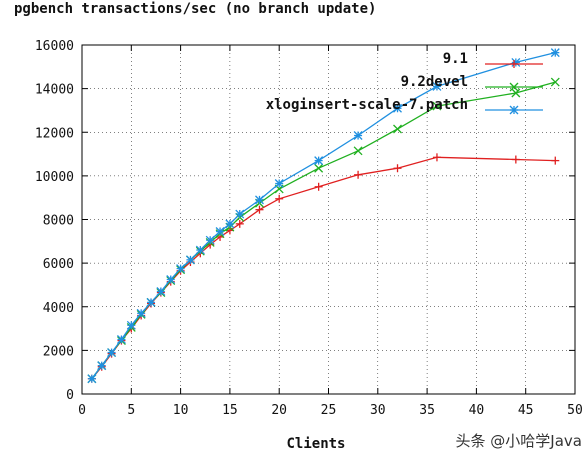 The height and width of the screenshot is (453, 588). I want to click on y-tick-label: 2000, so click(58, 351).